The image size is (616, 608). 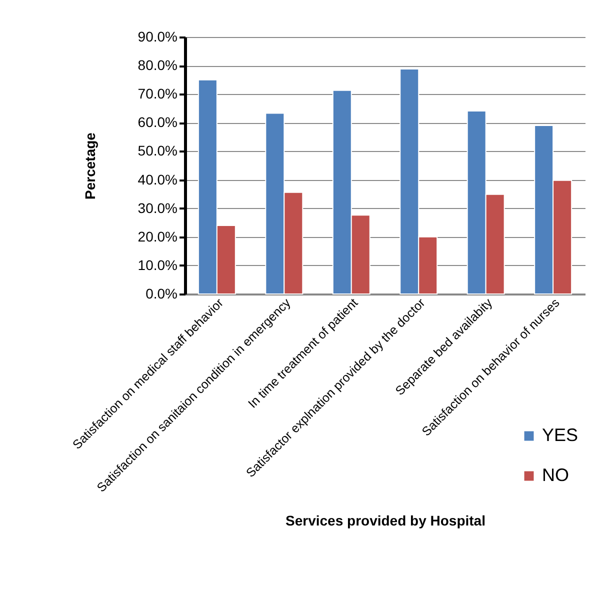 I want to click on y-tick-label: 50.0%, so click(x=158, y=150).